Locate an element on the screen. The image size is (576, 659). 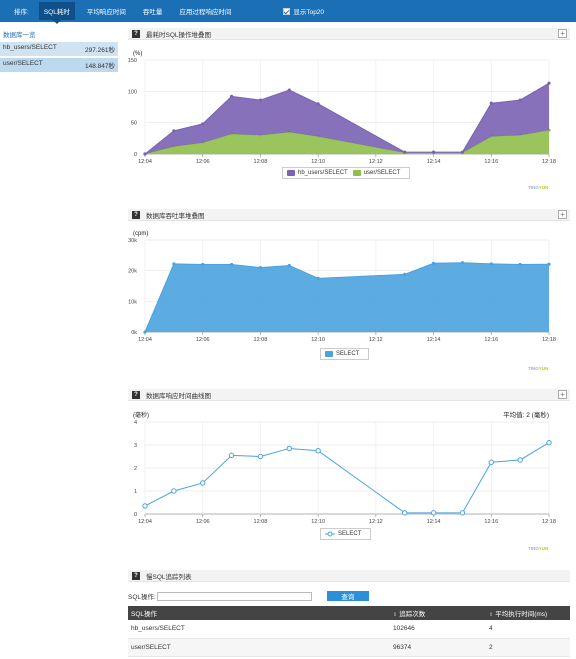
sort-label: 排序: is located at coordinates (21, 12).